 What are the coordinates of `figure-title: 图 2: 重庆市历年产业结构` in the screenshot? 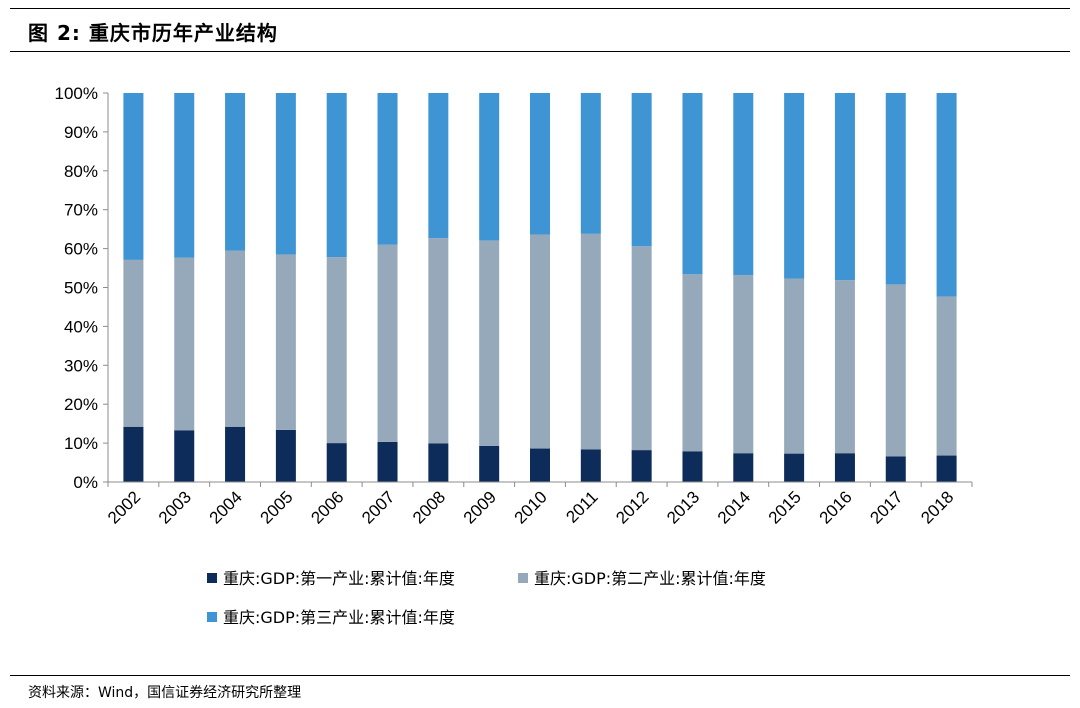 It's located at (153, 33).